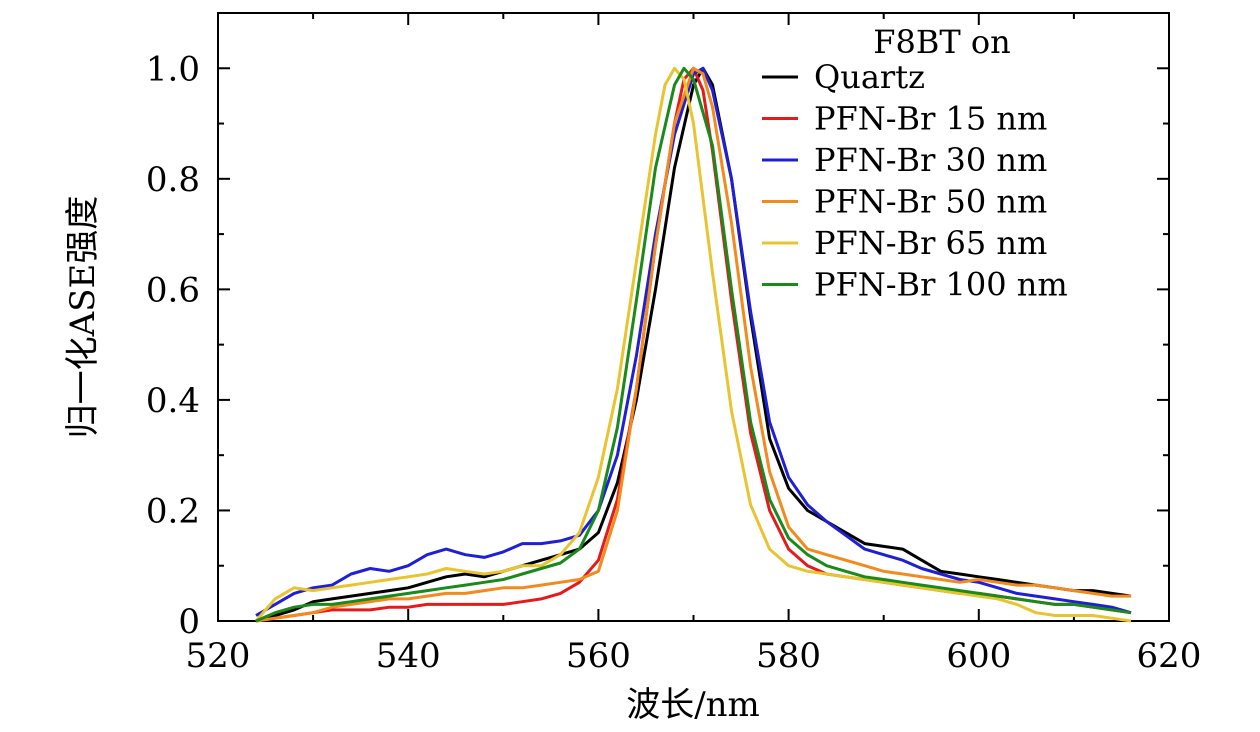 The image size is (1260, 732). What do you see at coordinates (189, 622) in the screenshot?
I see `y-tick-label: 0` at bounding box center [189, 622].